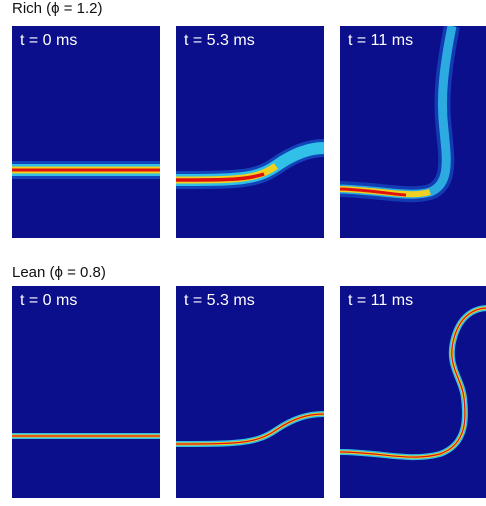 The width and height of the screenshot is (486, 506). What do you see at coordinates (219, 40) in the screenshot?
I see `rich-t1-time-label: t = 5.3 ms` at bounding box center [219, 40].